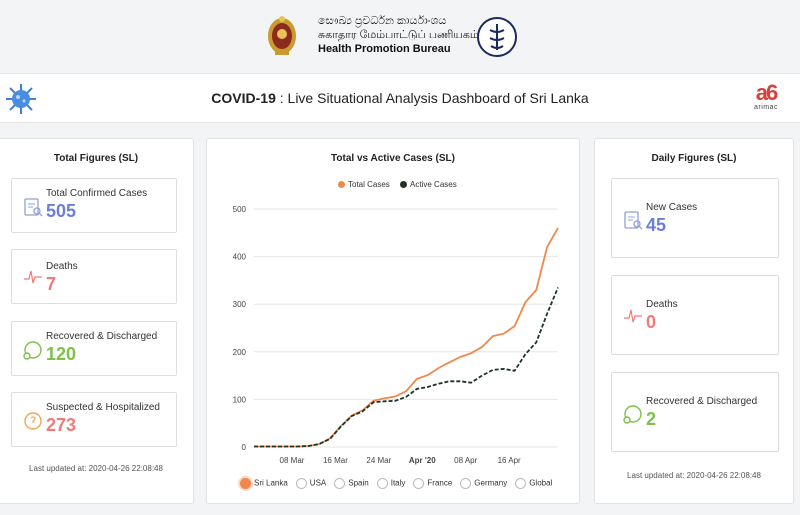  I want to click on stat-value: 45, so click(656, 225).